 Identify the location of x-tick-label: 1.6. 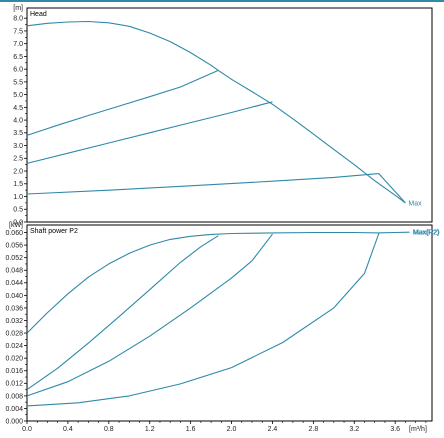
(191, 429).